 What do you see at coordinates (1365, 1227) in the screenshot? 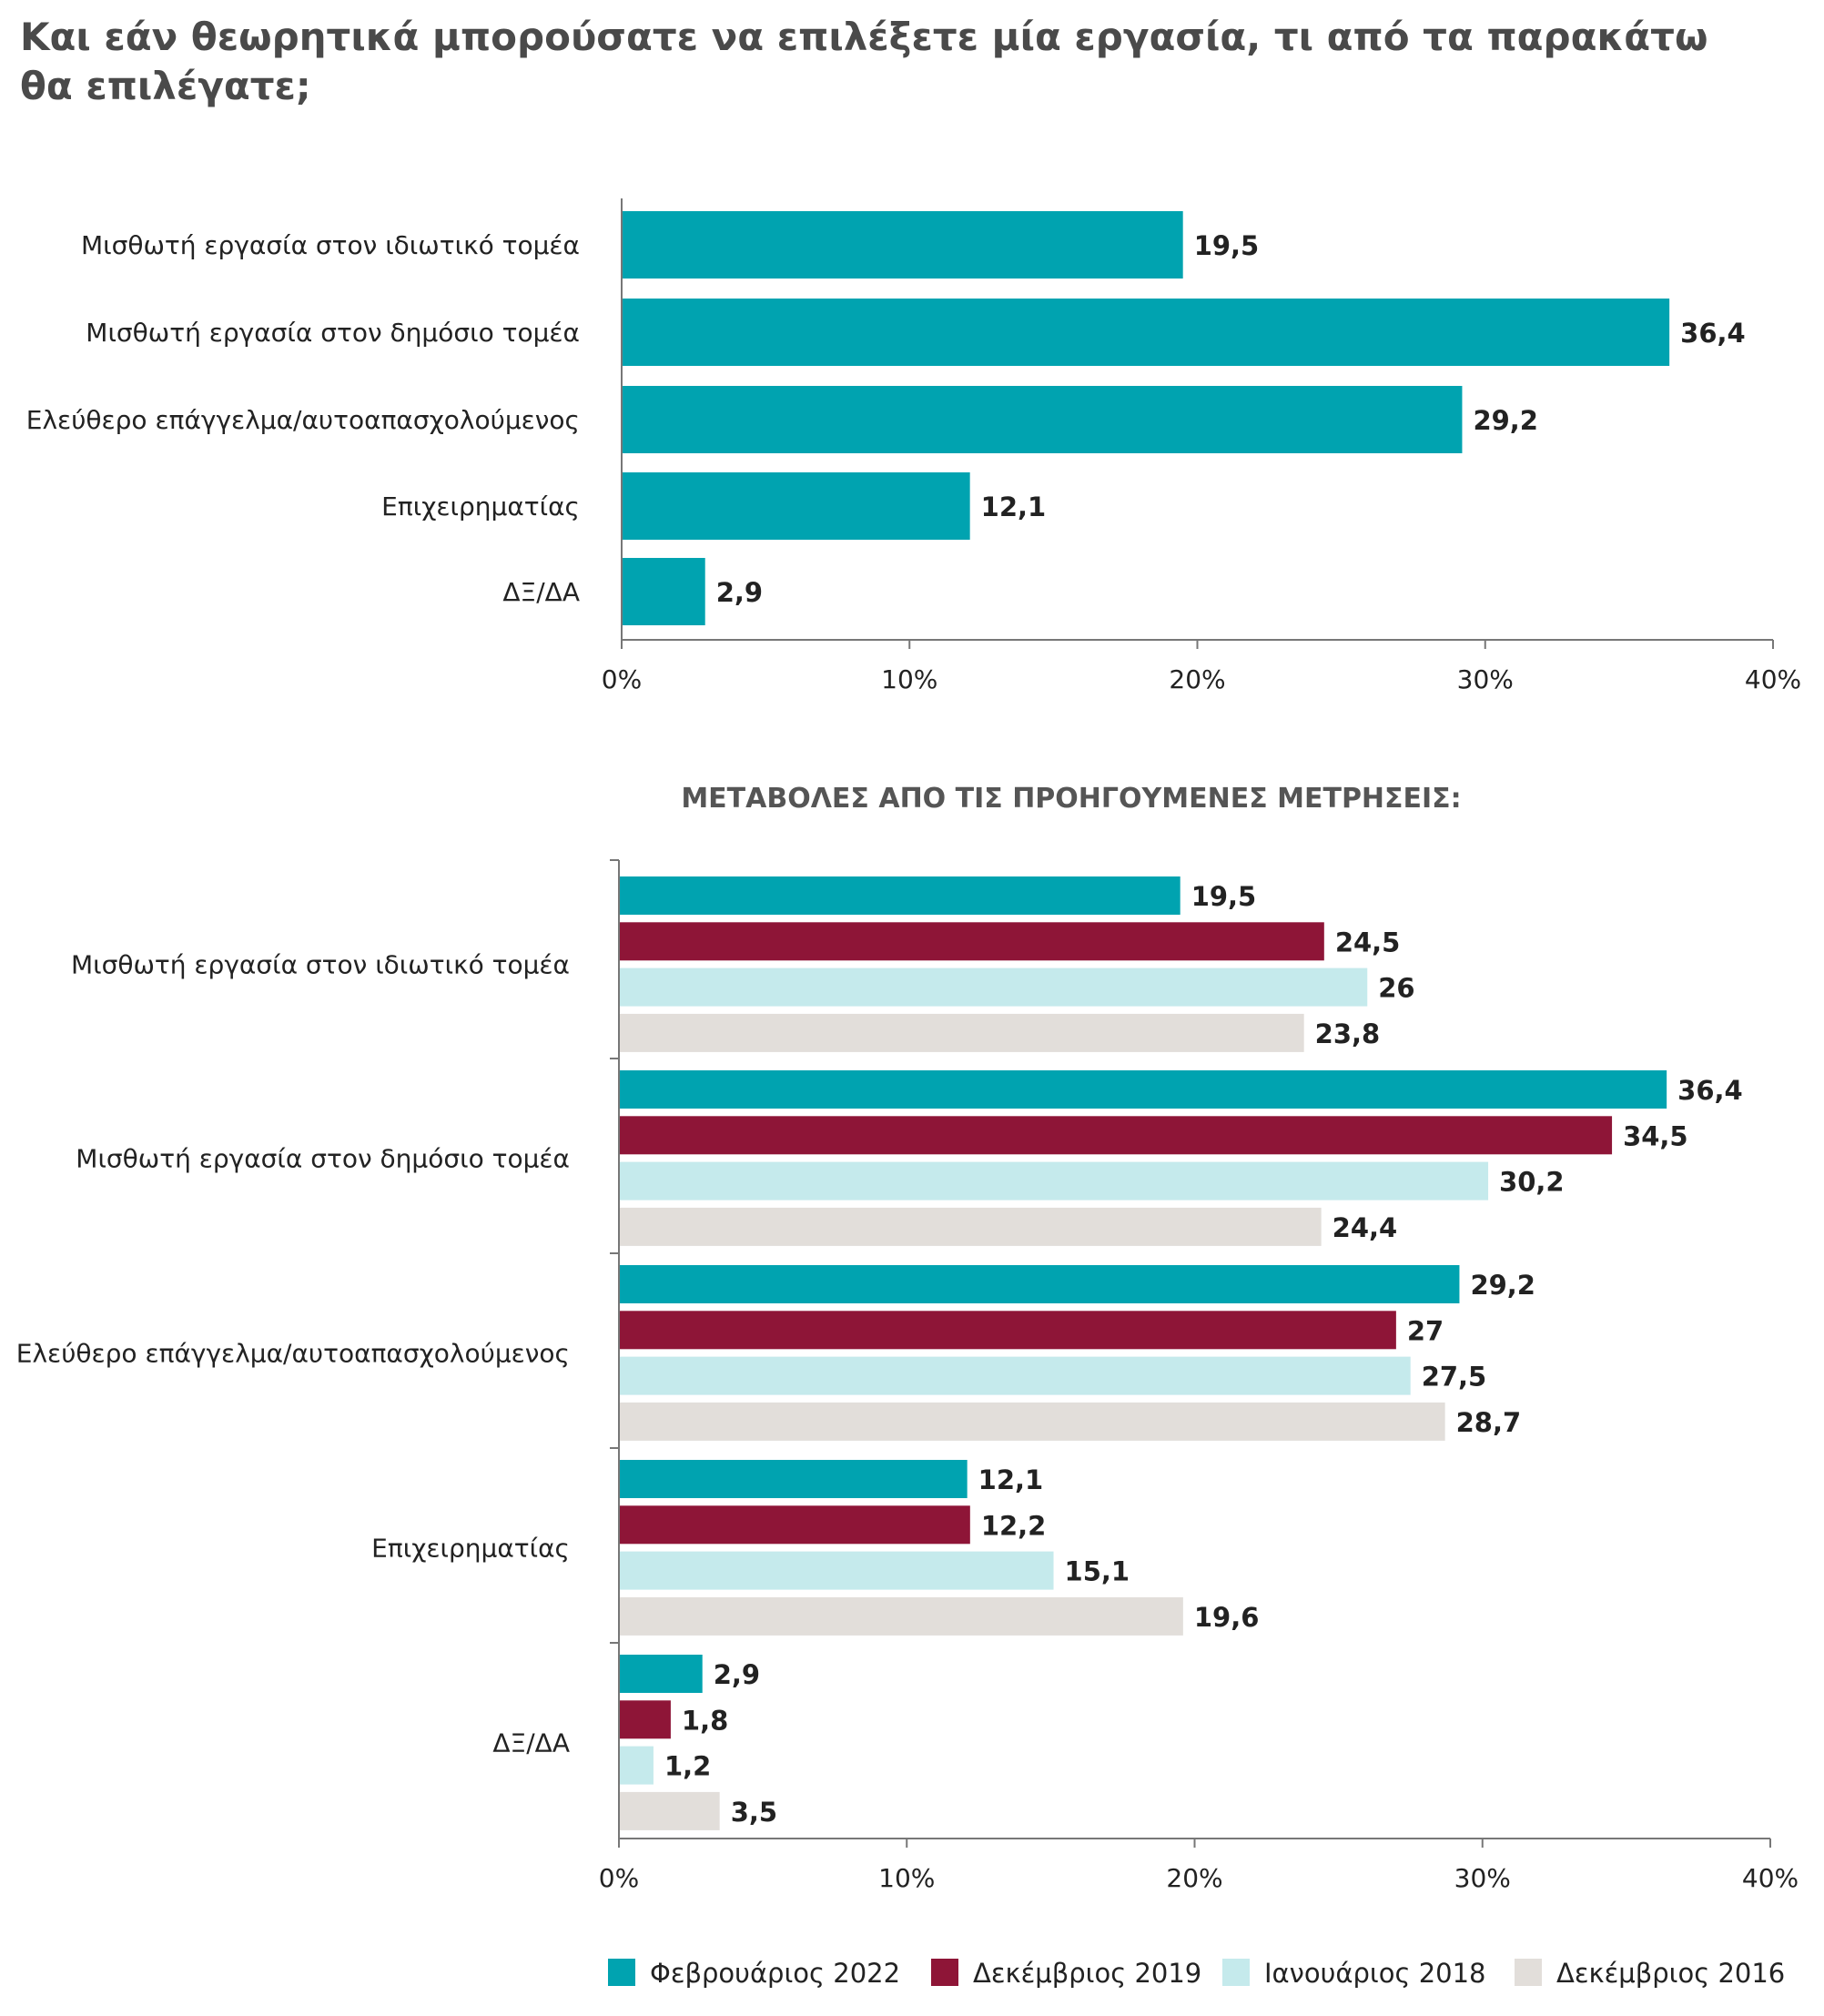
I see `data-label: 24,4` at bounding box center [1365, 1227].